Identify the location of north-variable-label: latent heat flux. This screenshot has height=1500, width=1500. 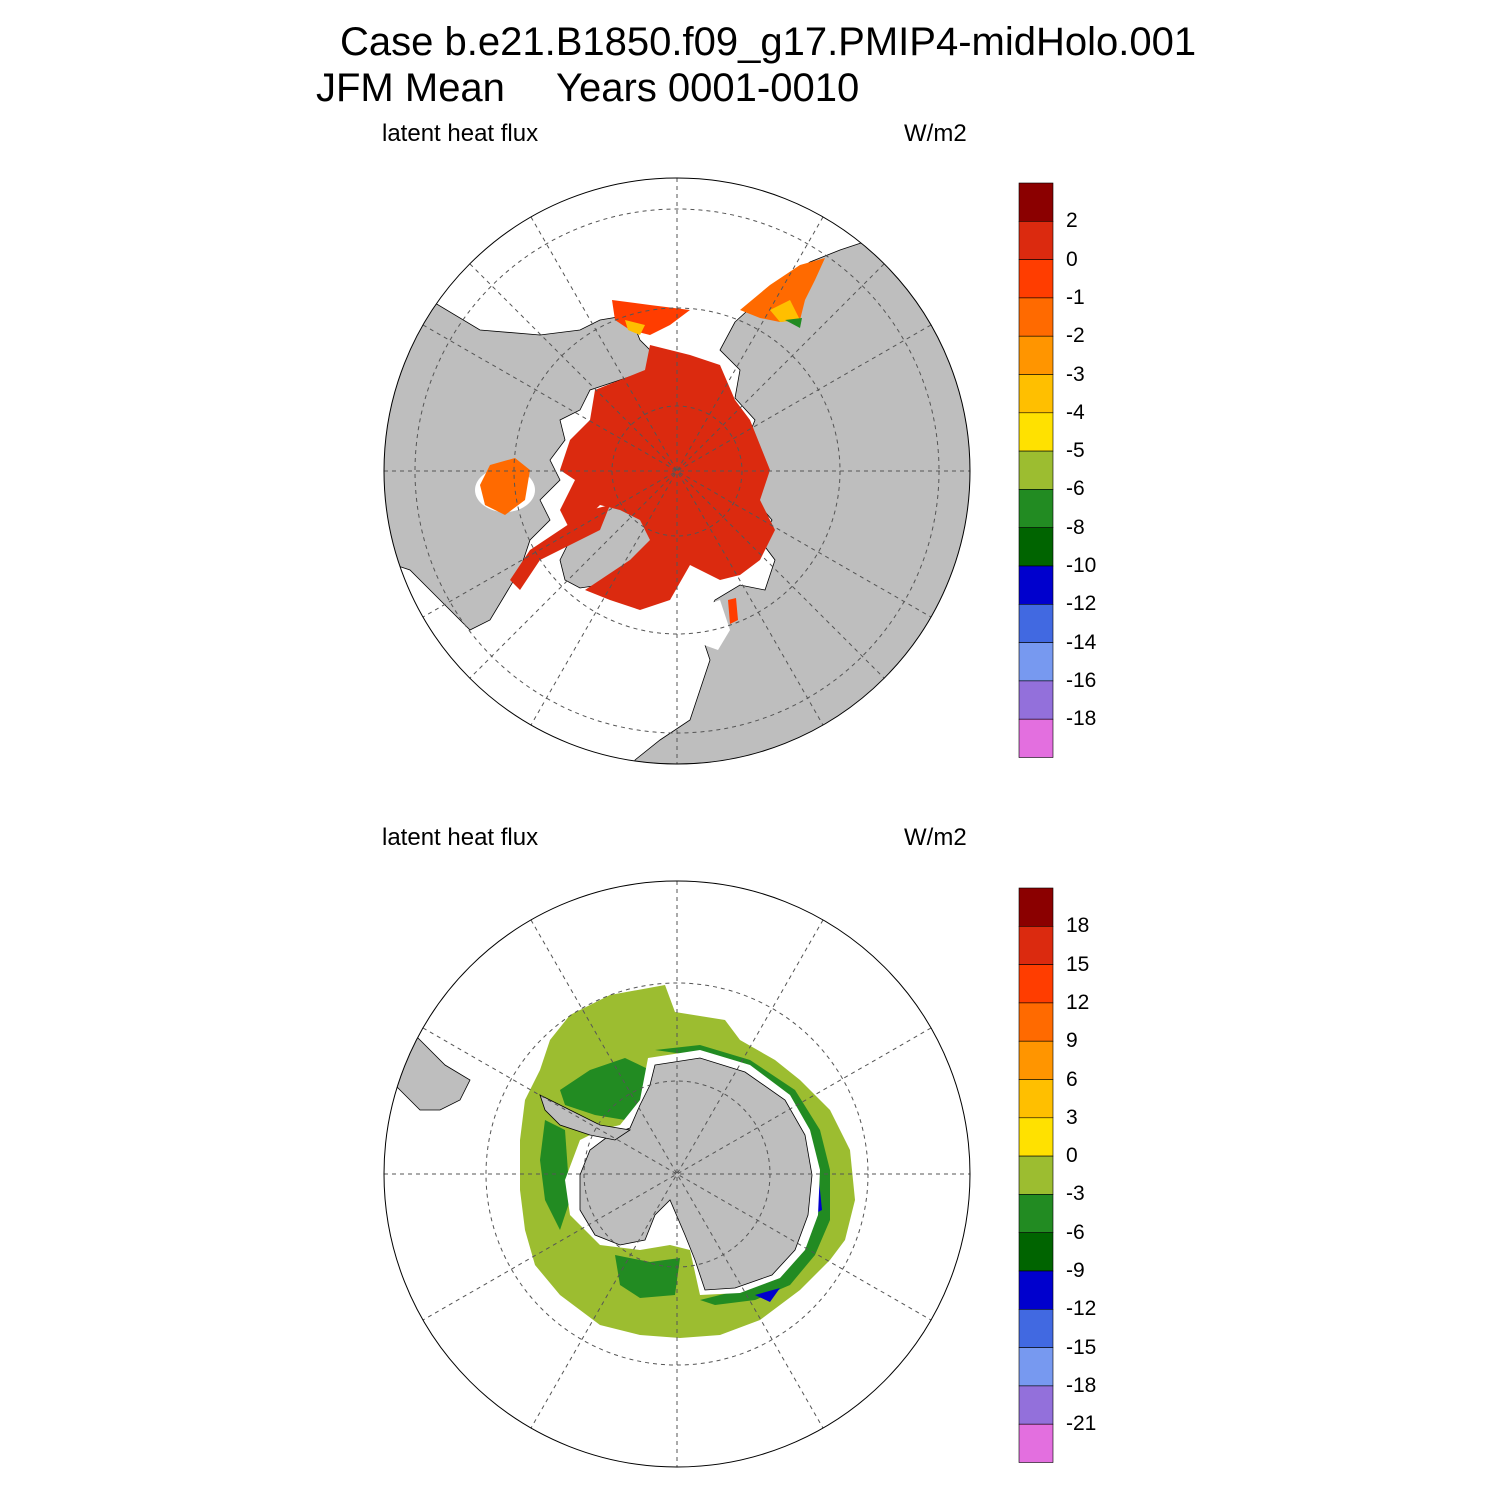
(460, 133).